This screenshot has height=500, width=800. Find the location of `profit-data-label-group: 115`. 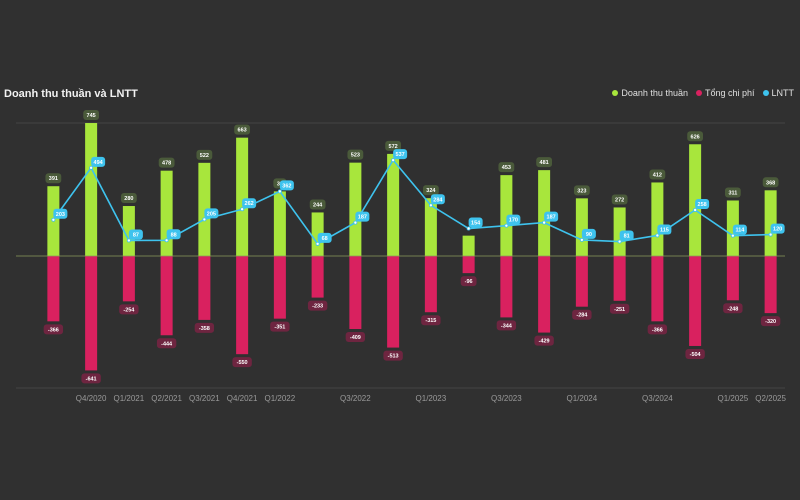

profit-data-label-group: 115 is located at coordinates (664, 229).